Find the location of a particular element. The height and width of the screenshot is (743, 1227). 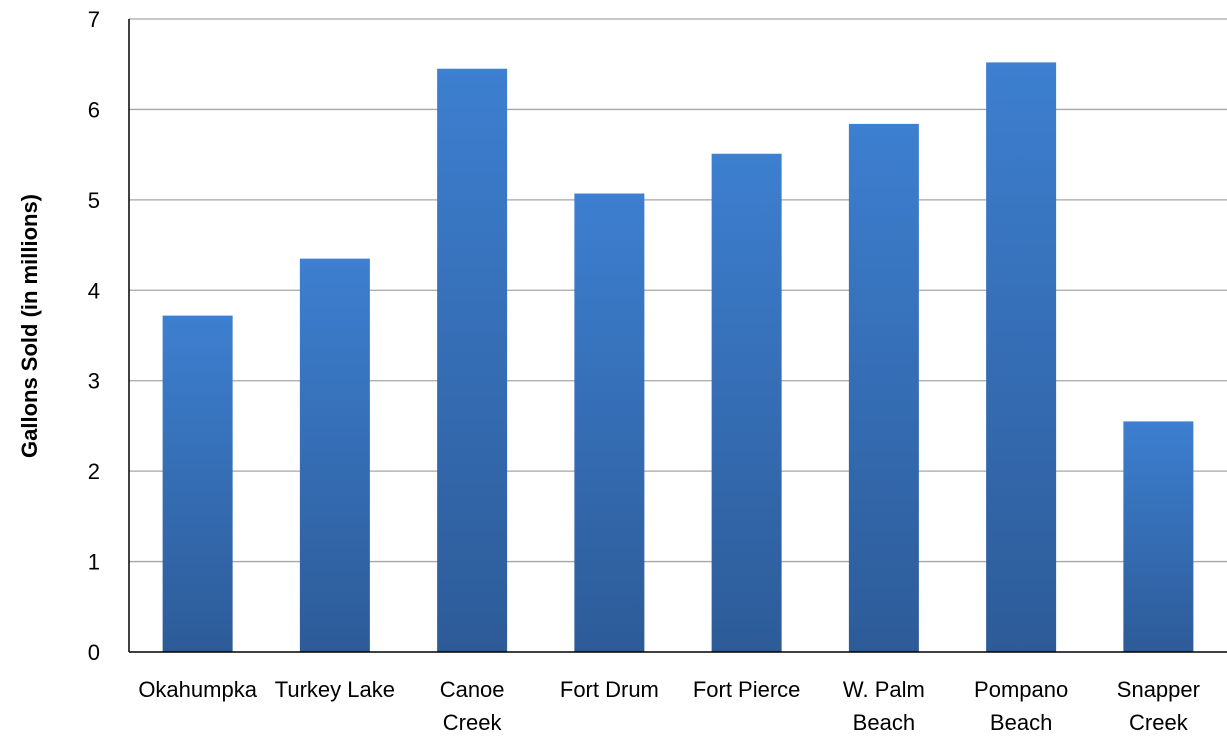

x-tick-label: W. Palm Beach is located at coordinates (884, 706).